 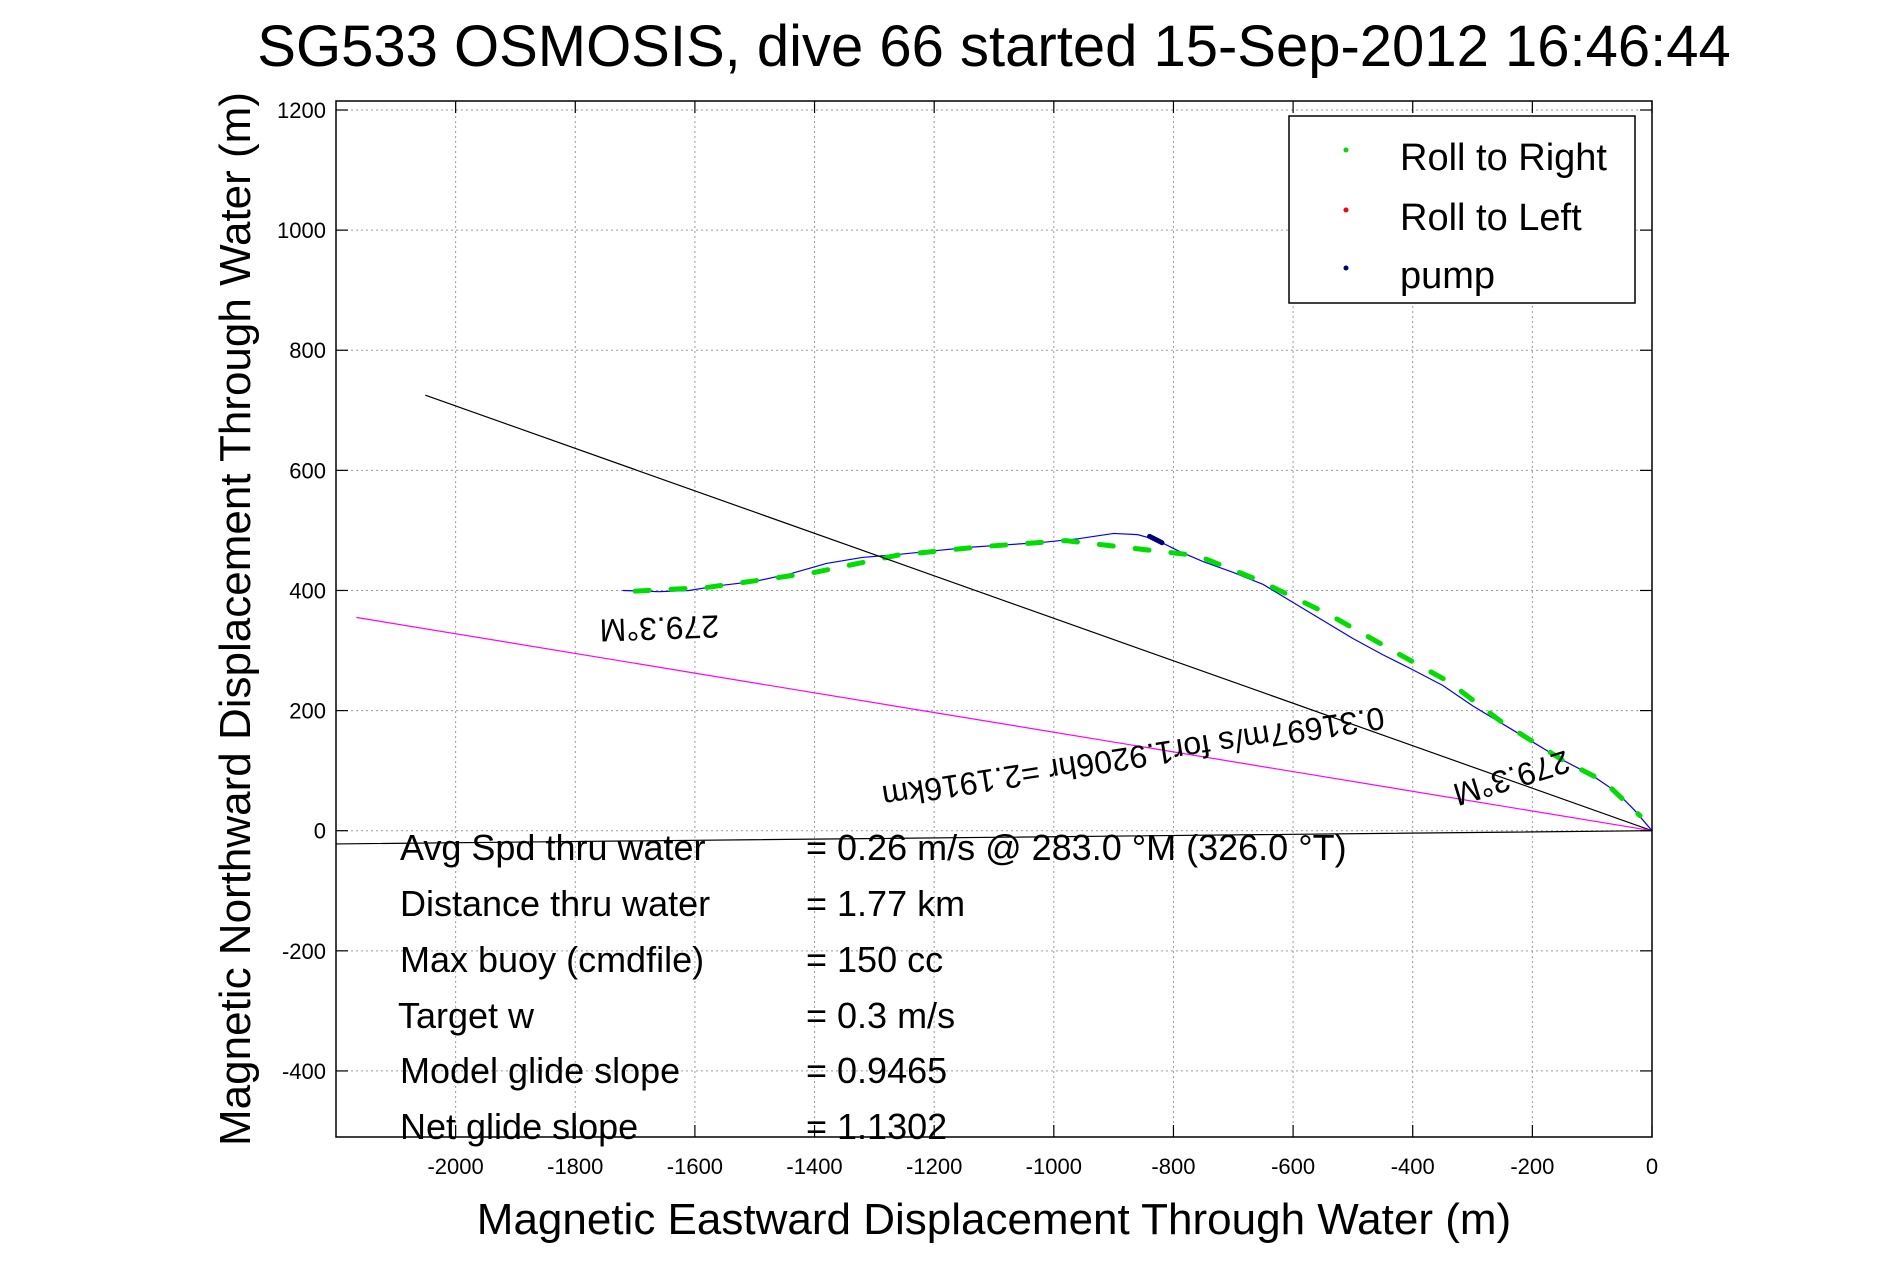 What do you see at coordinates (885, 903) in the screenshot?
I see `stat-value-distance: = 1.77 km` at bounding box center [885, 903].